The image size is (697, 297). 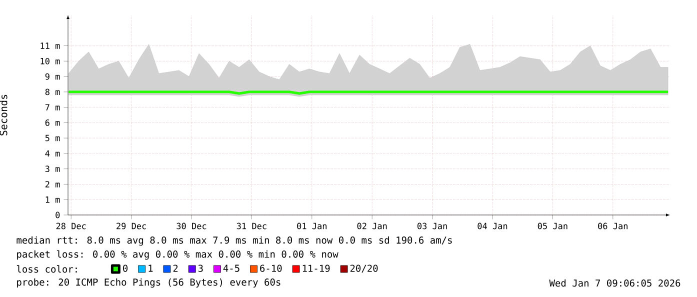 I want to click on y-tick-label: 0, so click(x=58, y=215).